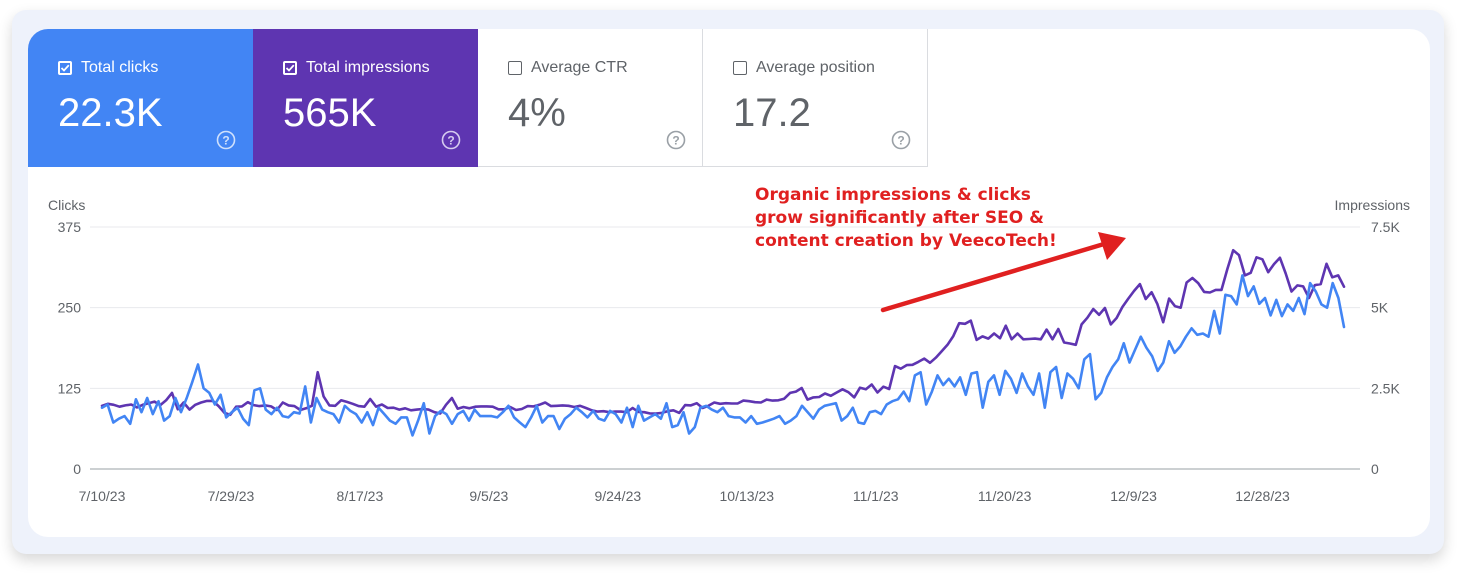 The image size is (1472, 584). Describe the element at coordinates (1112, 246) in the screenshot. I see `annotation-arrow-head-icon` at that location.